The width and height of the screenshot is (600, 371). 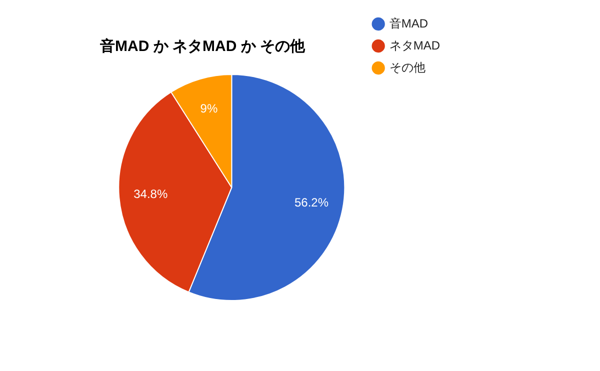 I want to click on text: 音MAD か ネタMAD か その他, so click(x=202, y=46).